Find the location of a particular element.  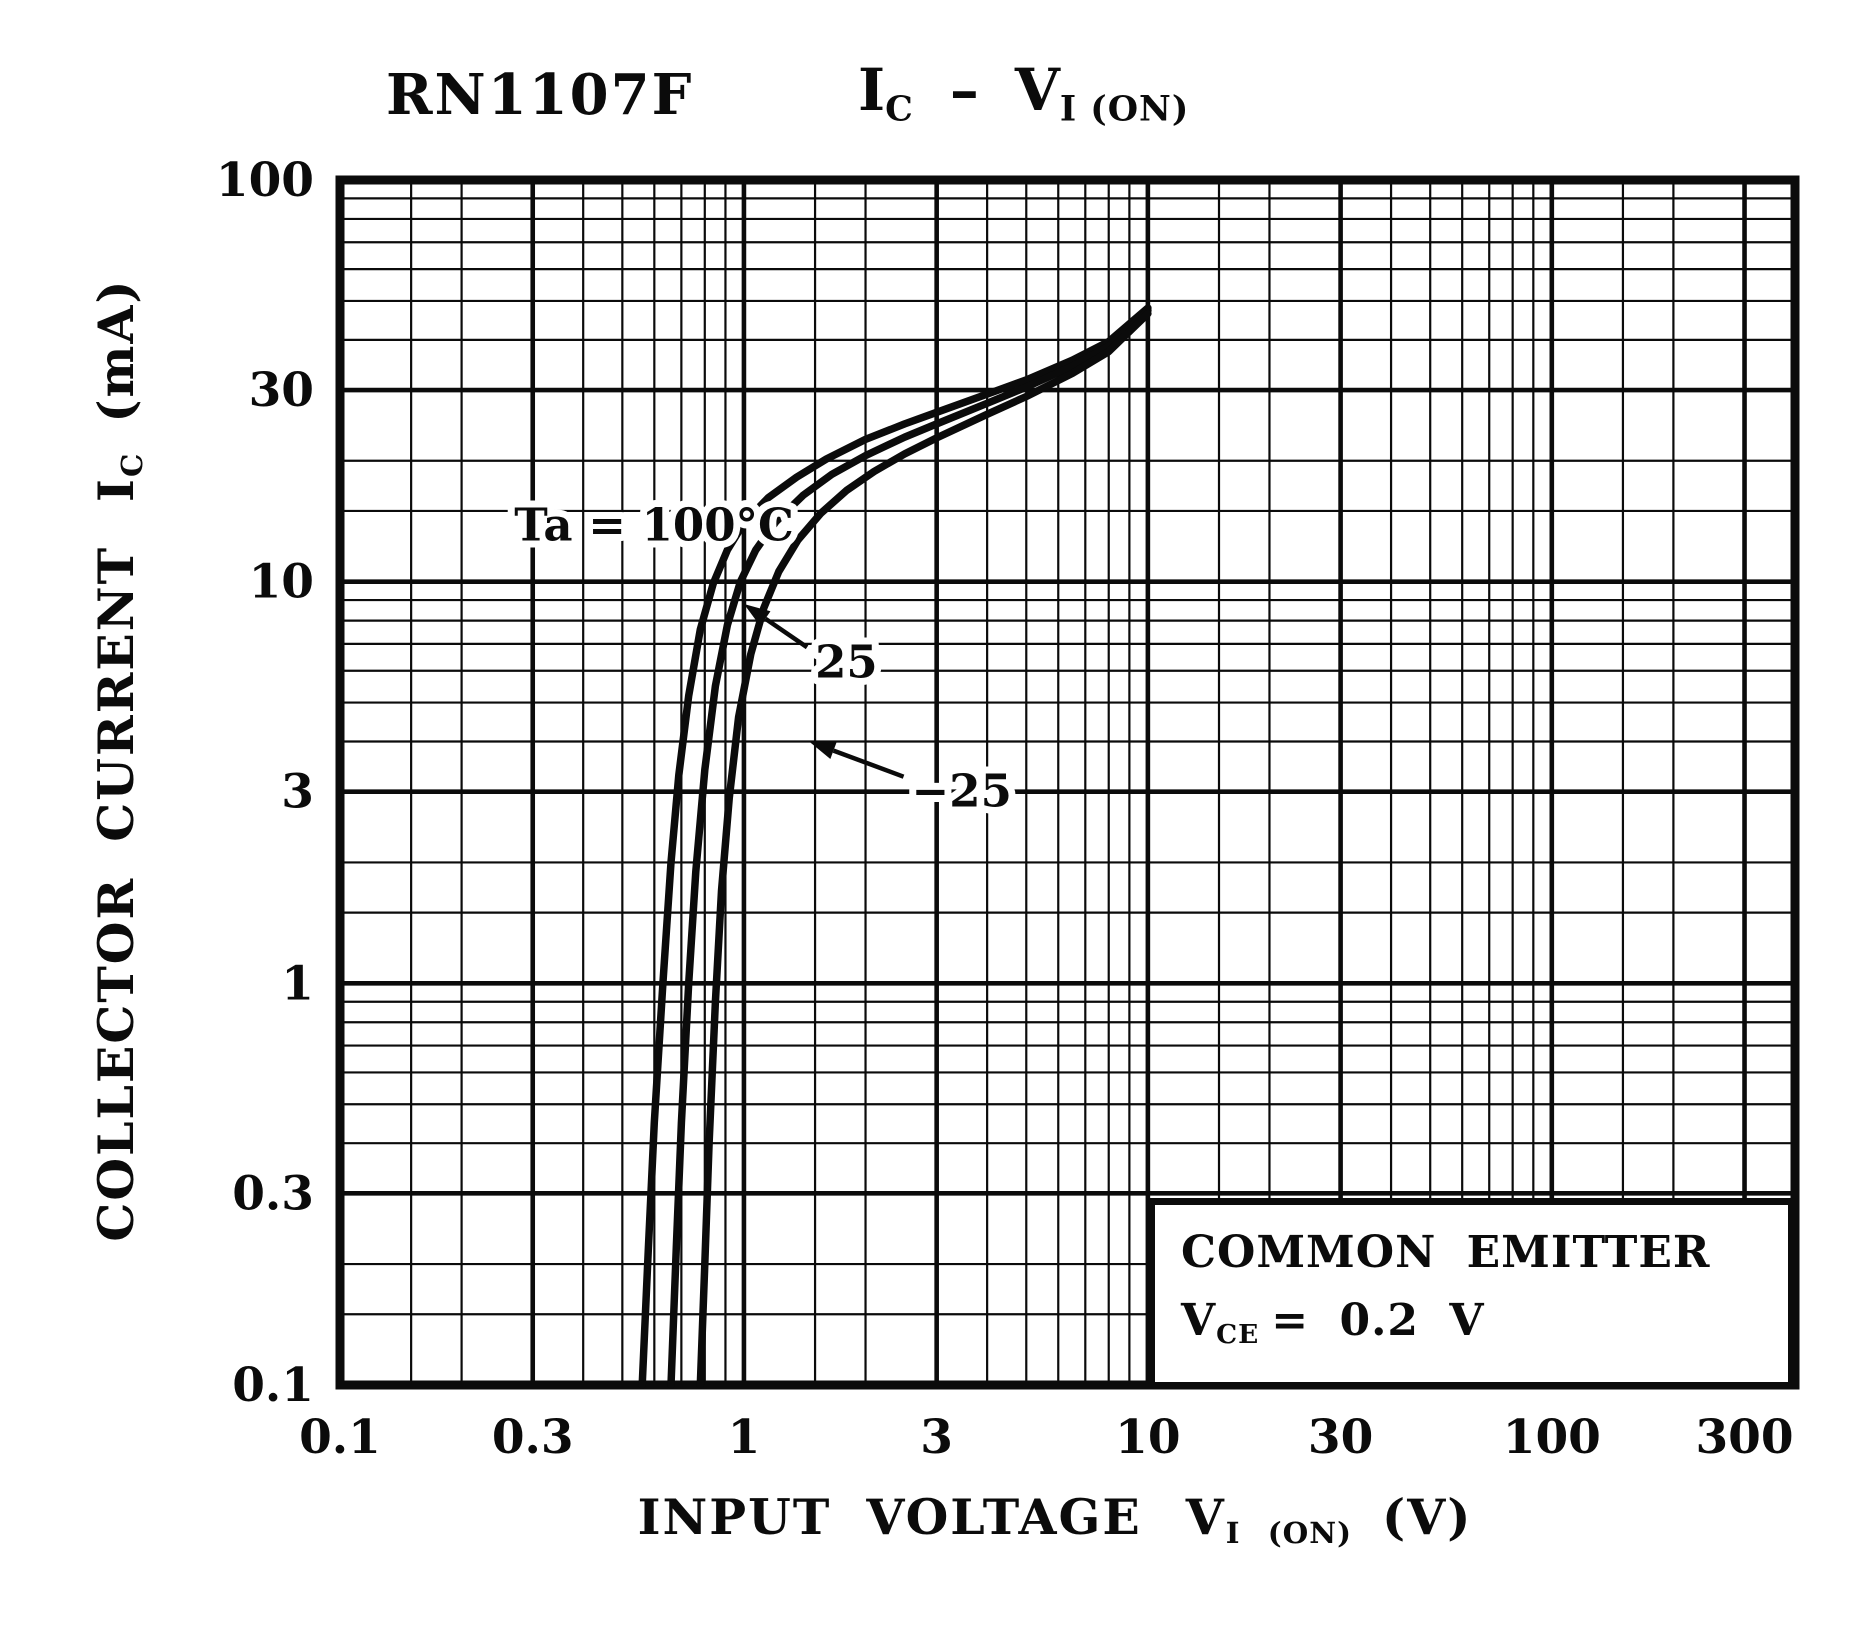

x-axis-title-words: INPUT VOLTAGE is located at coordinates (889, 1517).